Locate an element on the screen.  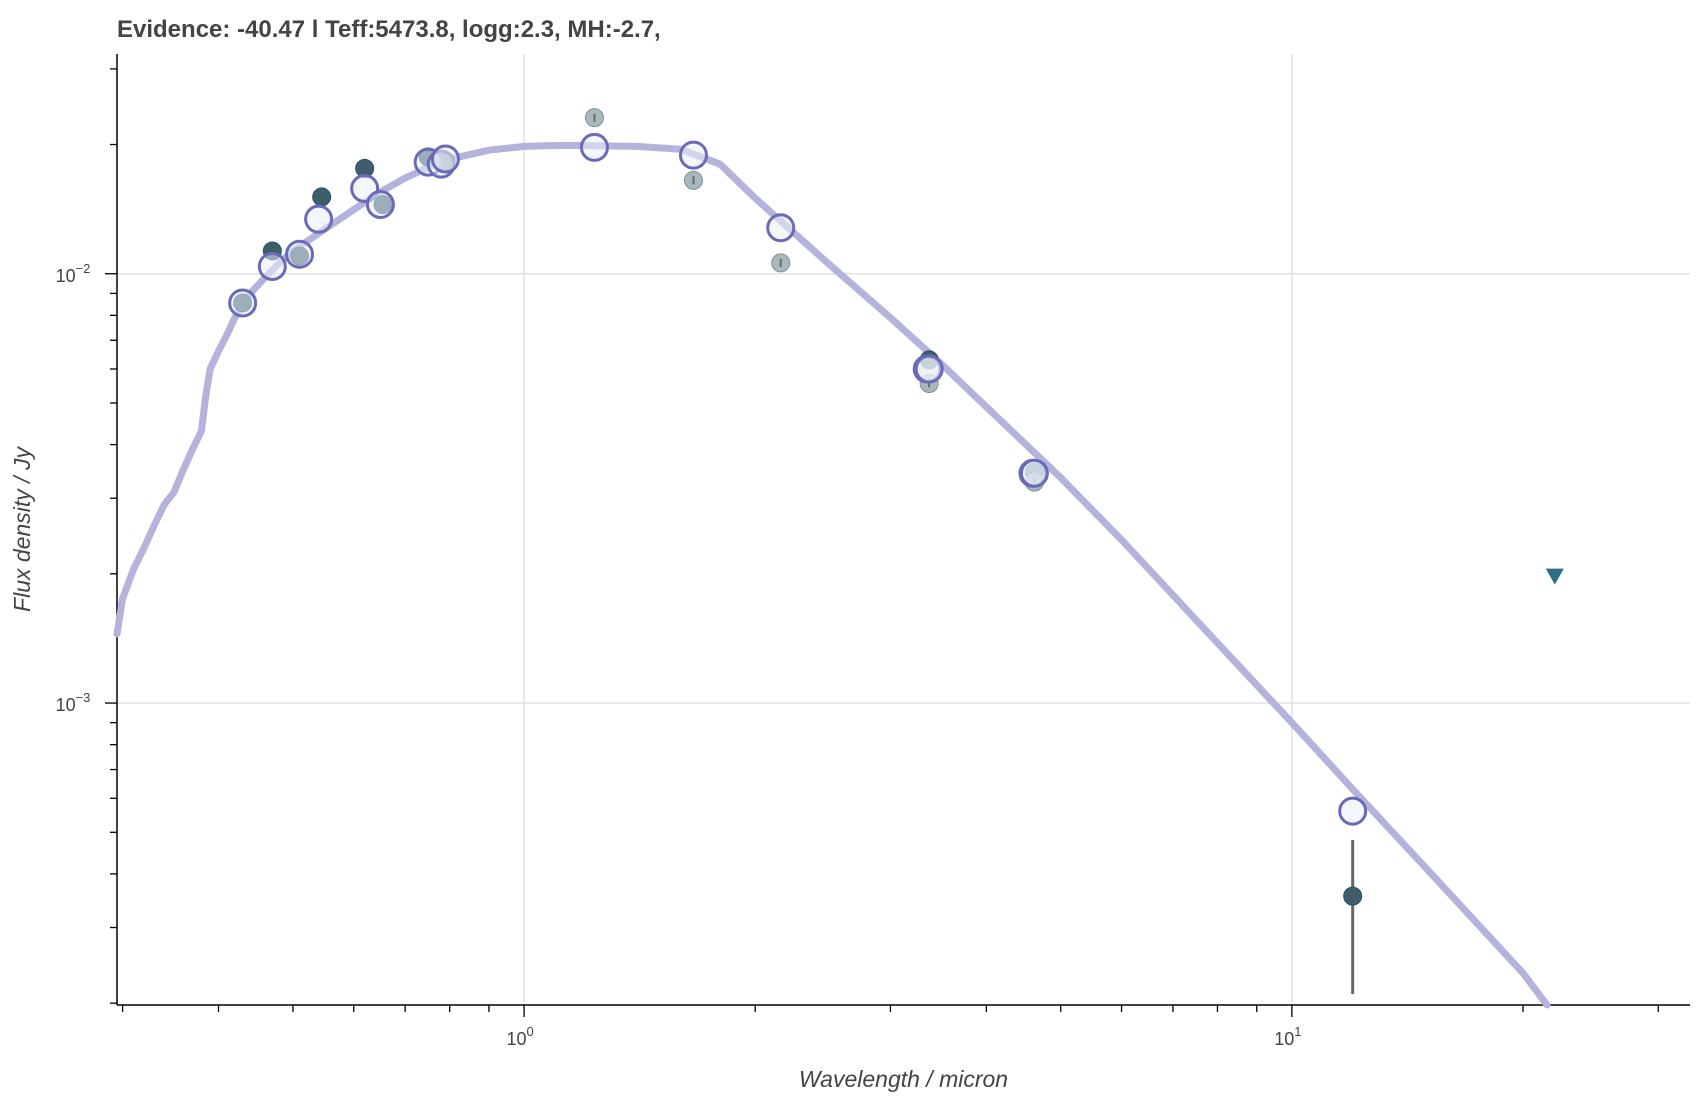
x-tick-label: 10¹ is located at coordinates (1287, 1036).